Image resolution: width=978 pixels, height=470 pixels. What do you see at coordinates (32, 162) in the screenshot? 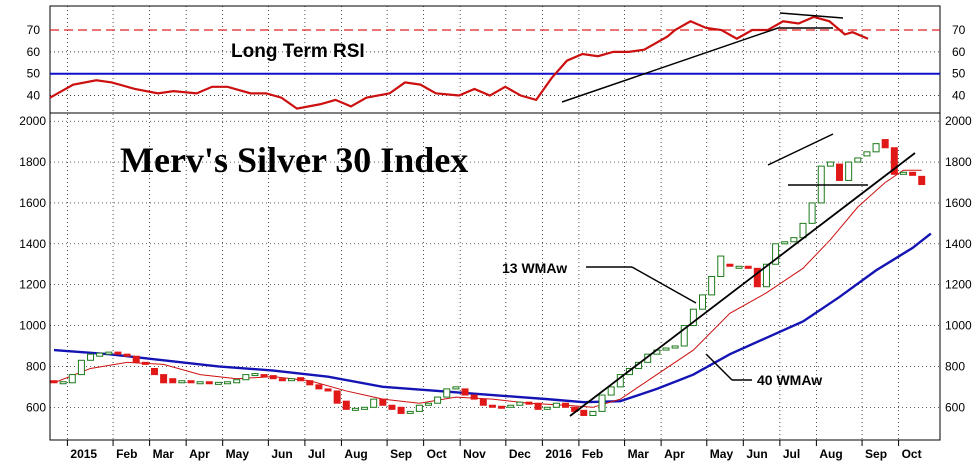
I see `y-tick-label: 1800` at bounding box center [32, 162].